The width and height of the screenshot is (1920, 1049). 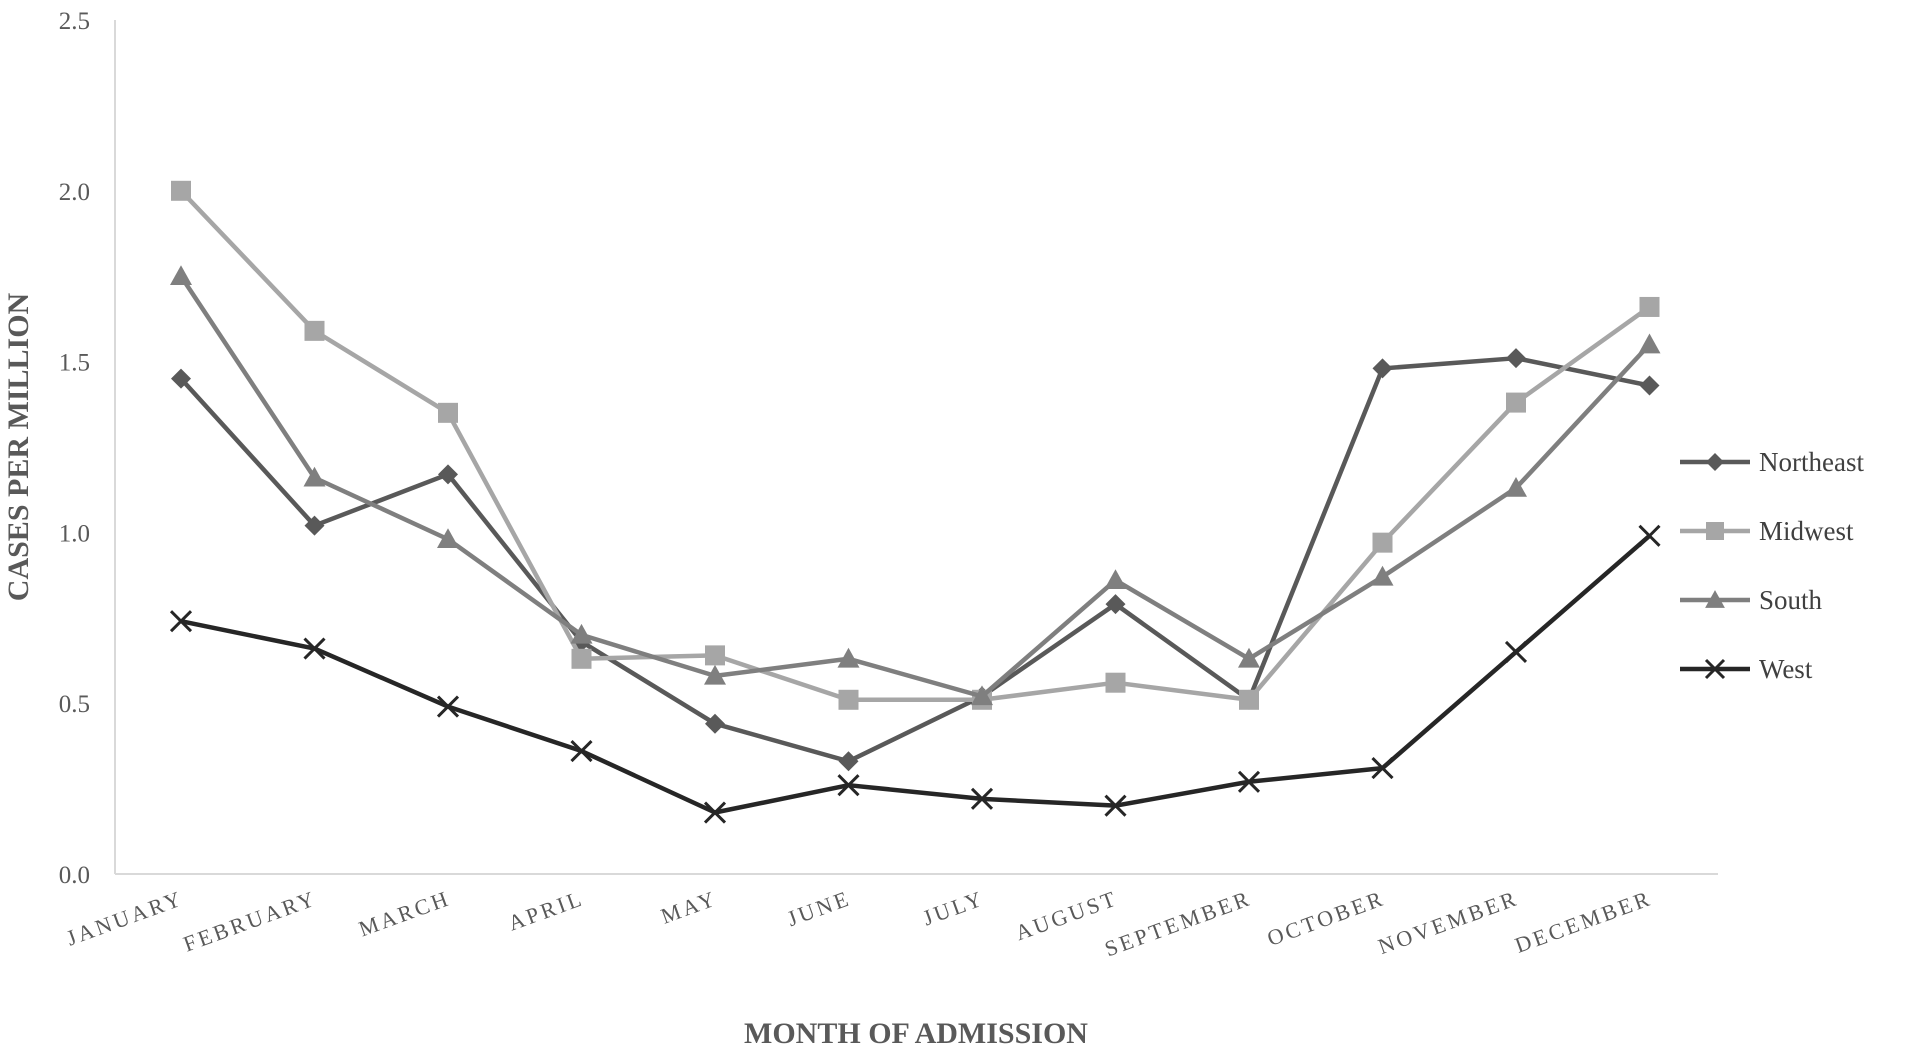 What do you see at coordinates (1448, 922) in the screenshot?
I see `x-tick-label: NOVEMBER` at bounding box center [1448, 922].